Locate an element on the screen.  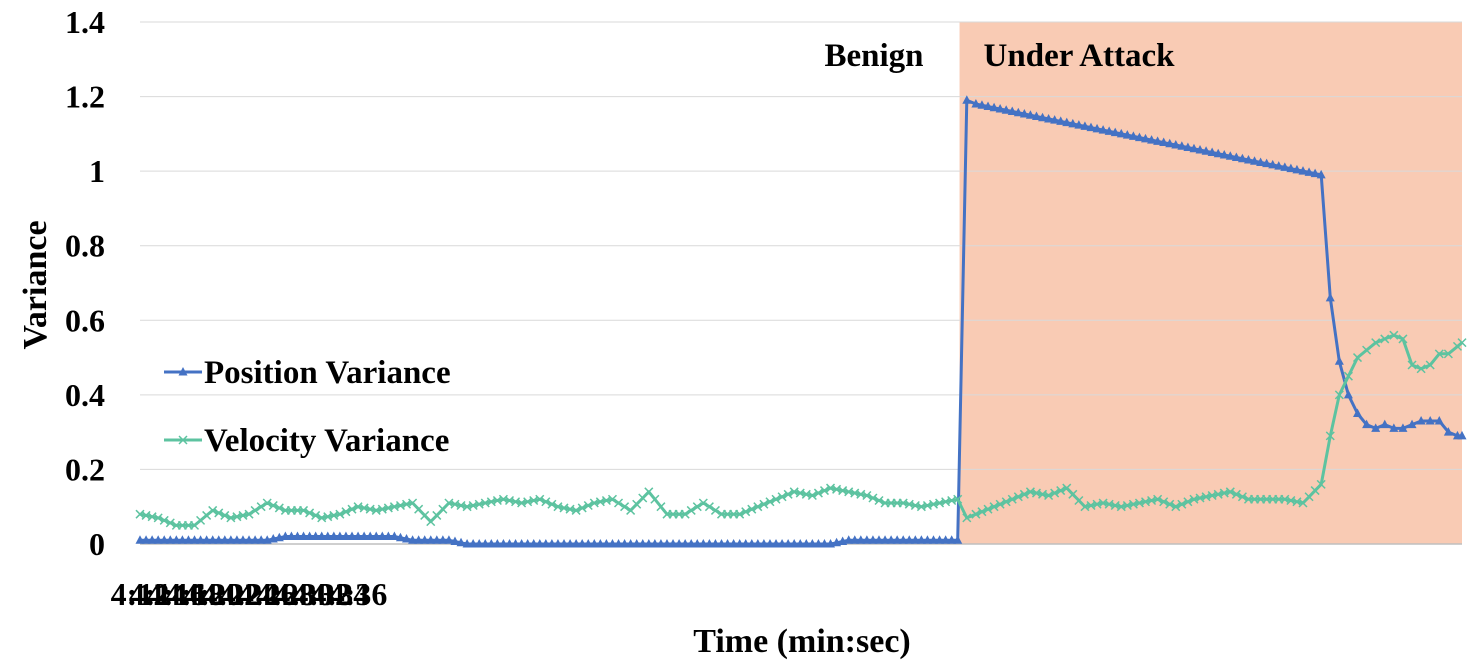
x-axis-title: Time (min:sec) is located at coordinates (801, 641).